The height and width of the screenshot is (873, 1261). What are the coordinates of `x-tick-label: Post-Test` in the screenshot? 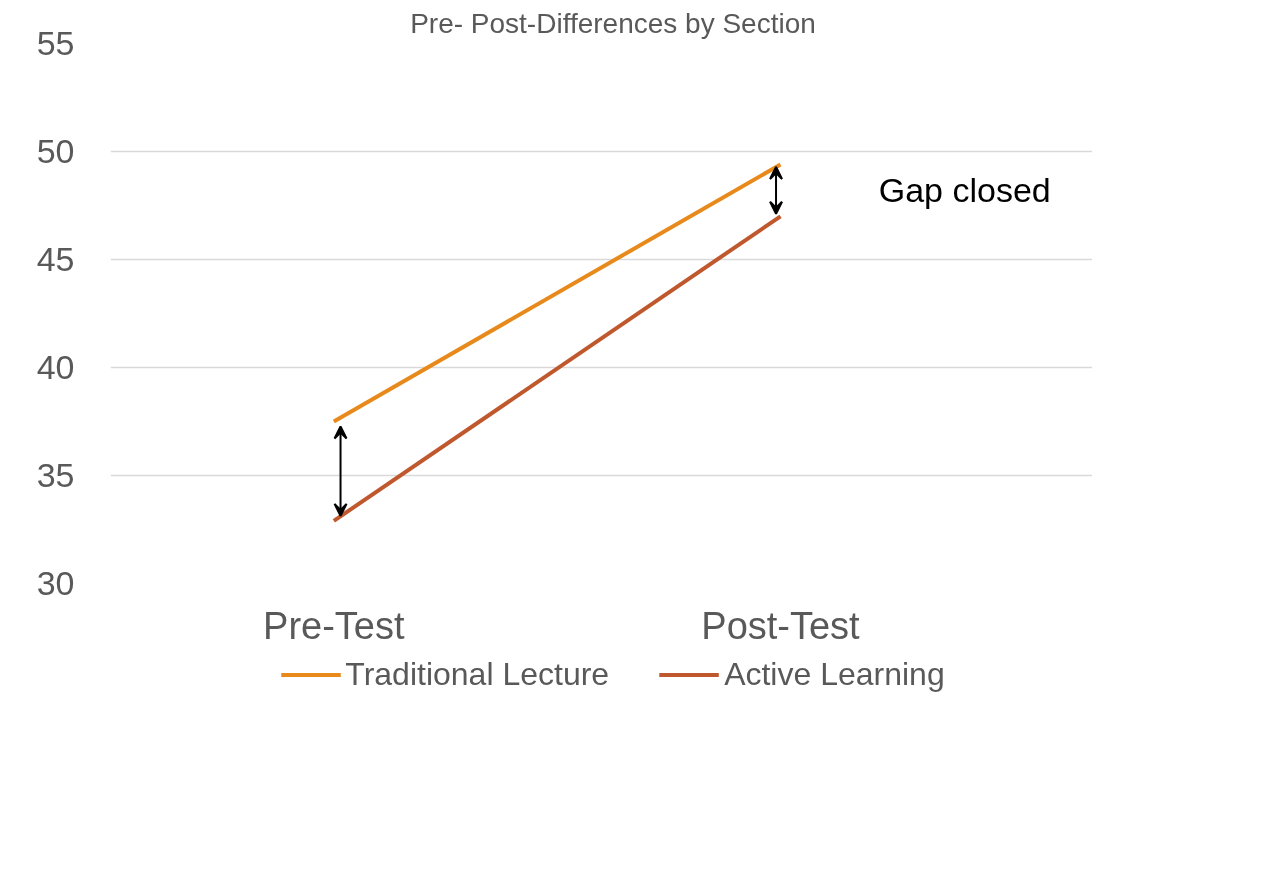 It's located at (781, 625).